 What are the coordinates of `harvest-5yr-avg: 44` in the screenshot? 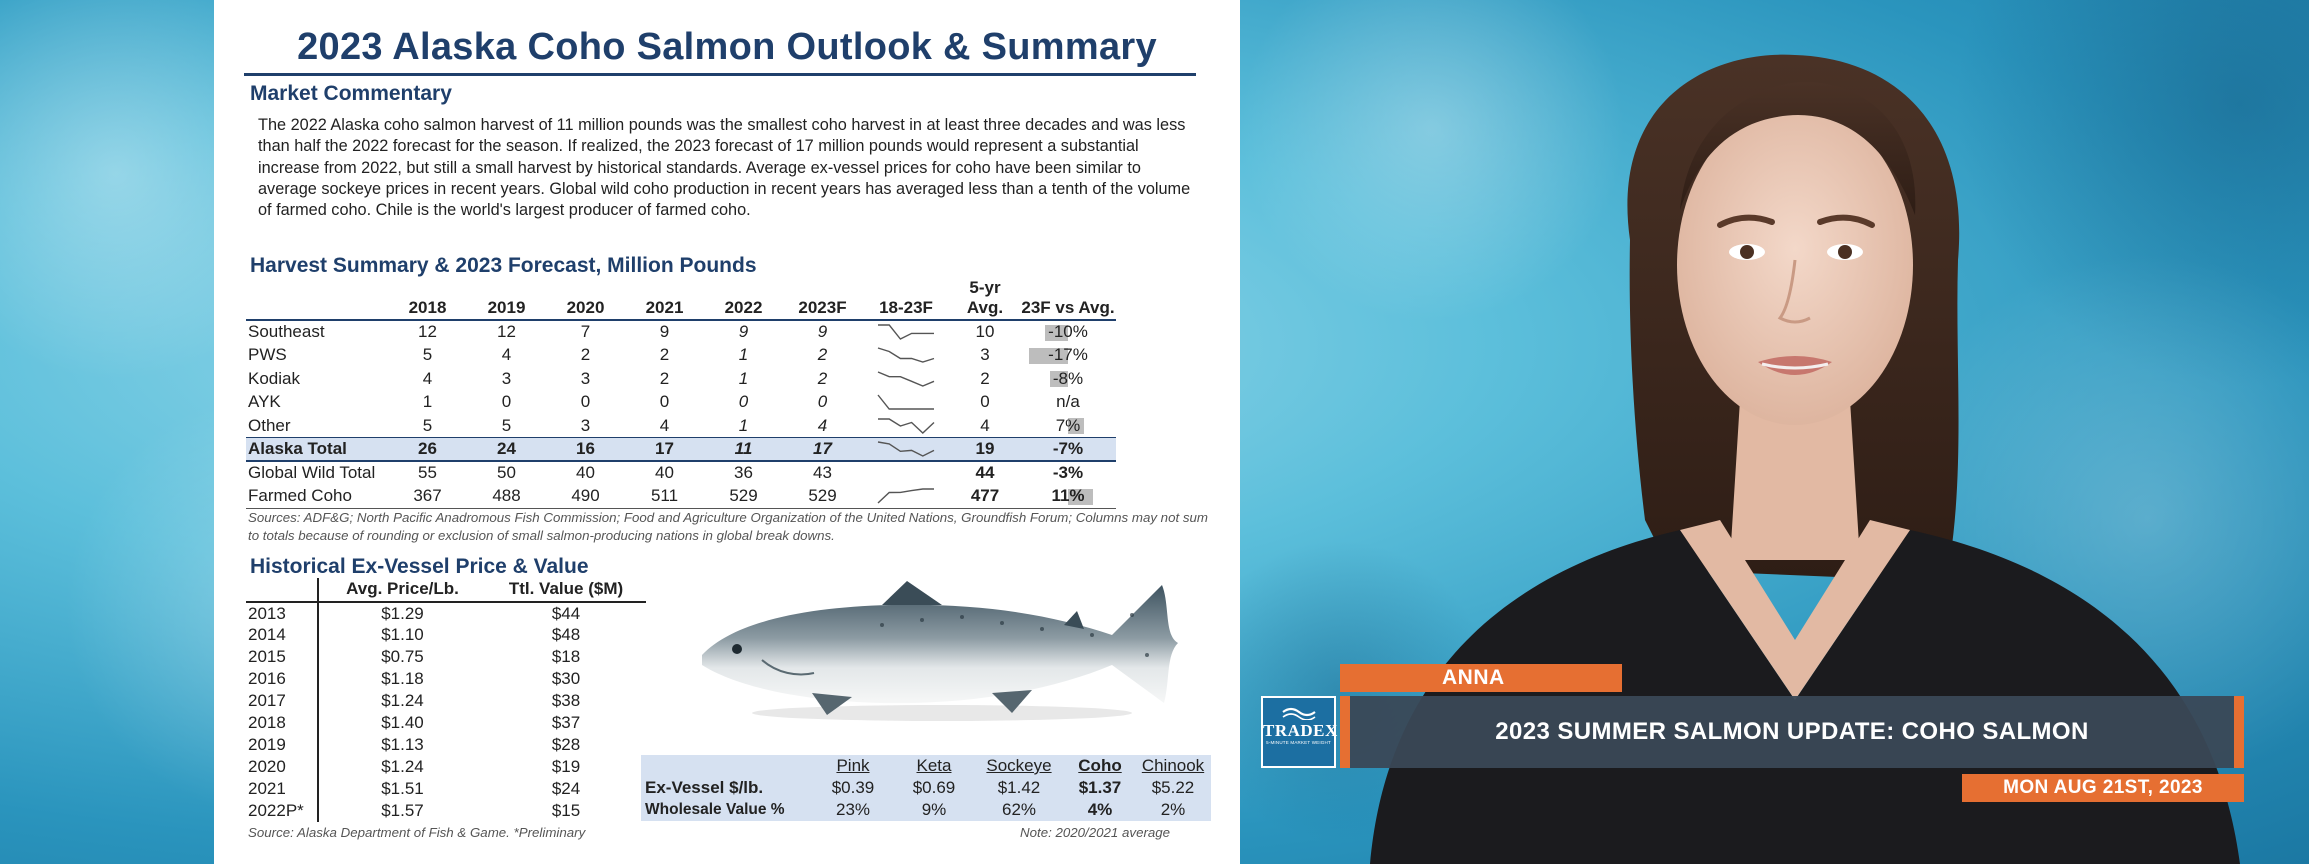 It's located at (985, 473).